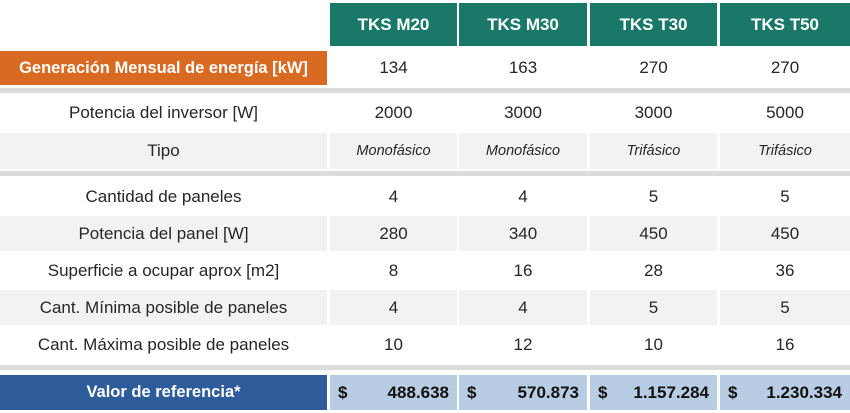 The height and width of the screenshot is (413, 850). Describe the element at coordinates (163, 68) in the screenshot. I see `generation-label: Generación Mensual de energía [kW]` at that location.